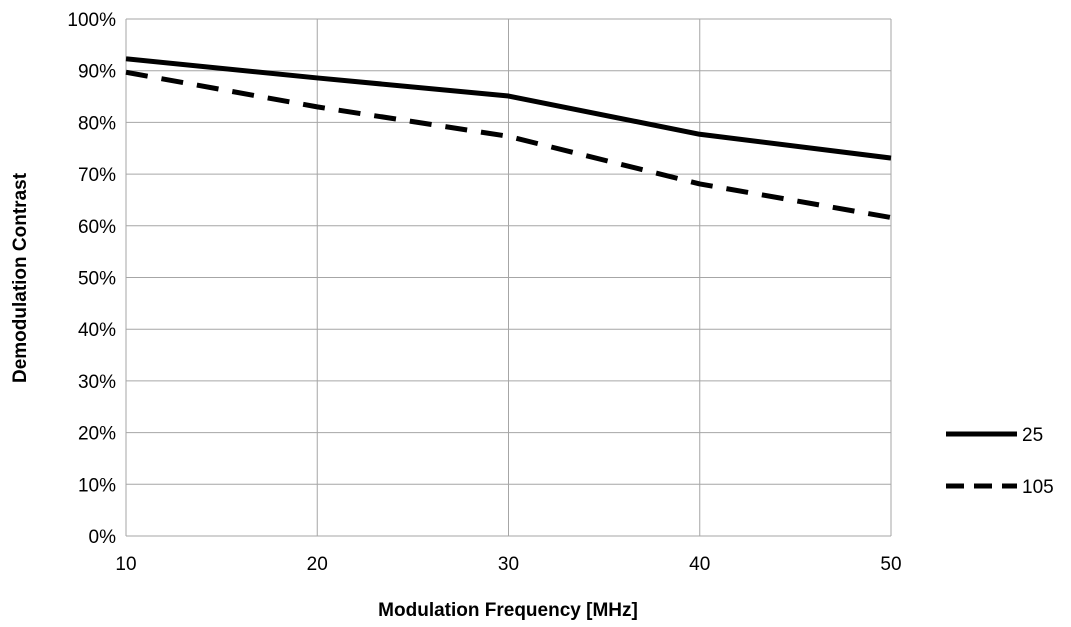  I want to click on y-axis-title: Demodulation Contrast, so click(20, 277).